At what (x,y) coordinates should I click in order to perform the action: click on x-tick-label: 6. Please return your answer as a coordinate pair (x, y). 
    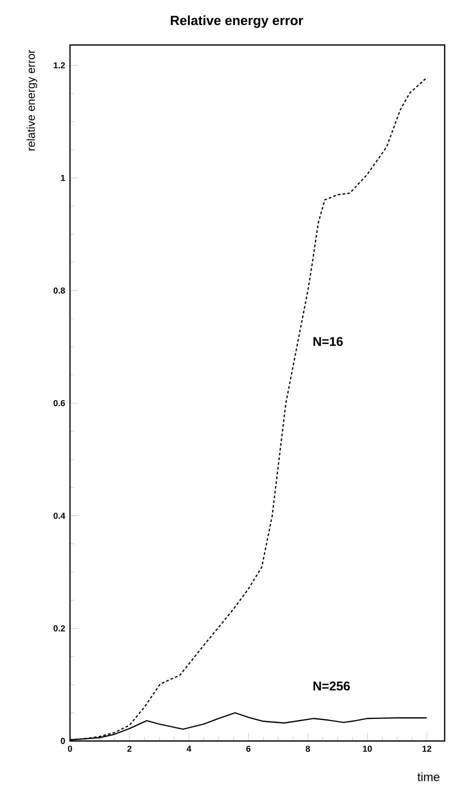
    Looking at the image, I should click on (248, 749).